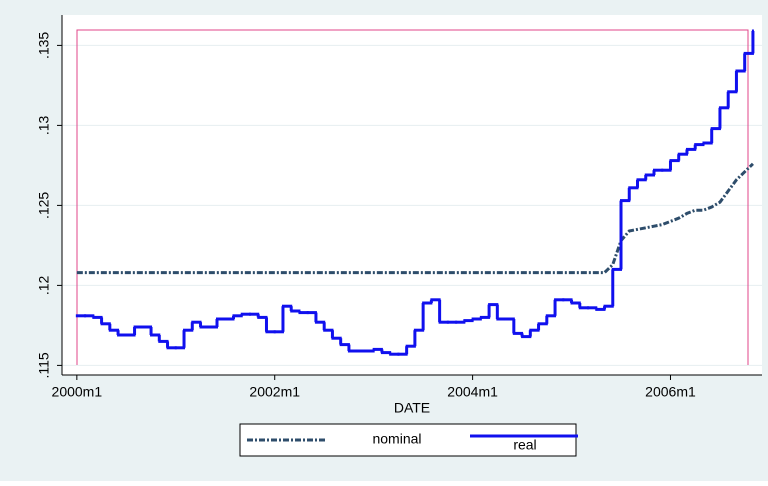 Image resolution: width=768 pixels, height=486 pixels. Describe the element at coordinates (274, 392) in the screenshot. I see `x-tick-label: 2002m1` at that location.